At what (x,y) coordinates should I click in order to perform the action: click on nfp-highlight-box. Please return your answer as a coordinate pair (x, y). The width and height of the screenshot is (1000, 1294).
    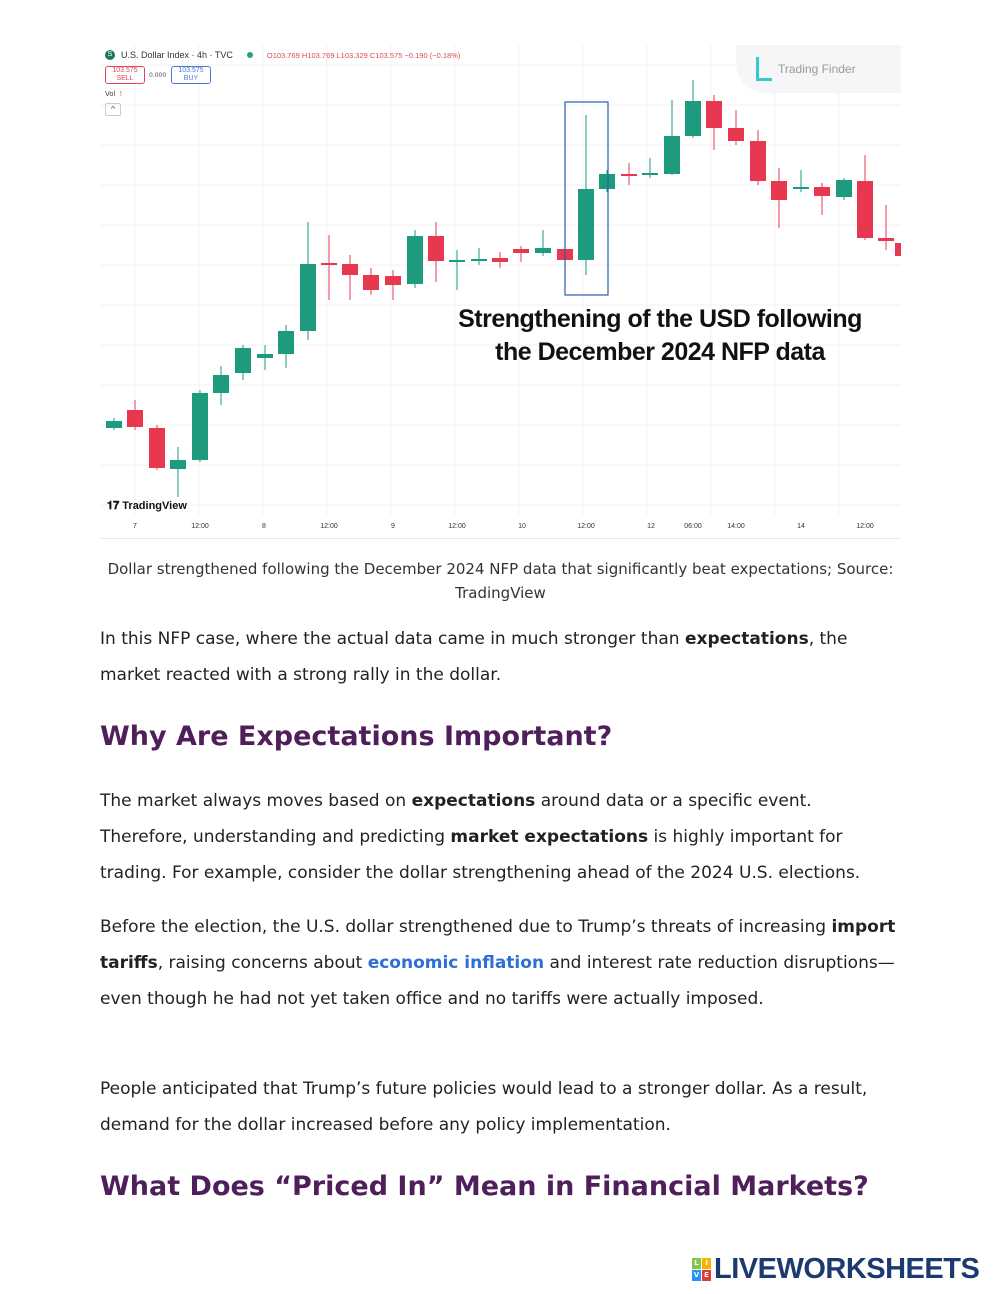
    Looking at the image, I should click on (586, 198).